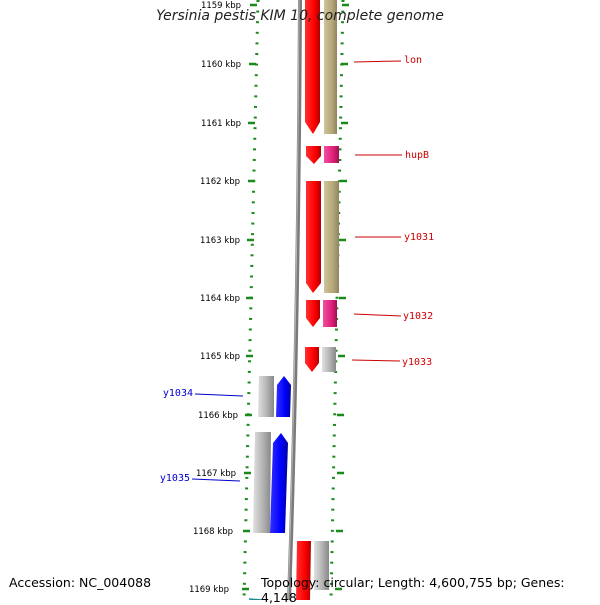 Image resolution: width=600 pixels, height=605 pixels. I want to click on kbp-label: 1169 kbp, so click(209, 590).